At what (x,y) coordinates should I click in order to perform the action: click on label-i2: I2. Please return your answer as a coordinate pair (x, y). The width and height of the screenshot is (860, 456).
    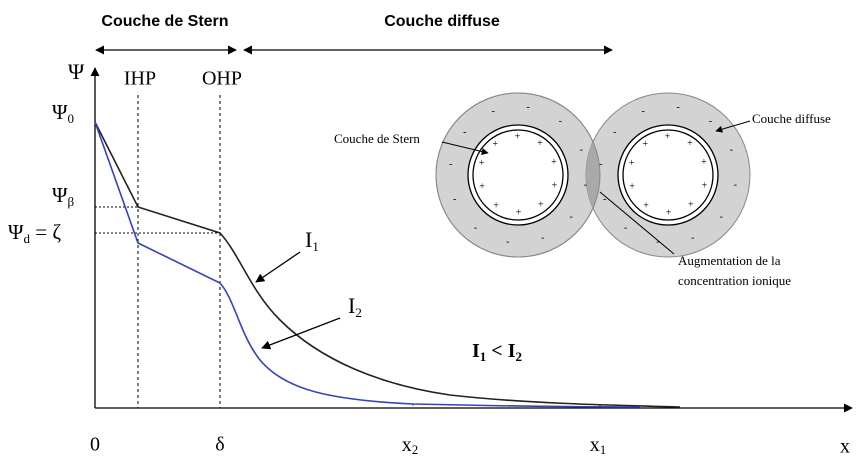
    Looking at the image, I should click on (355, 306).